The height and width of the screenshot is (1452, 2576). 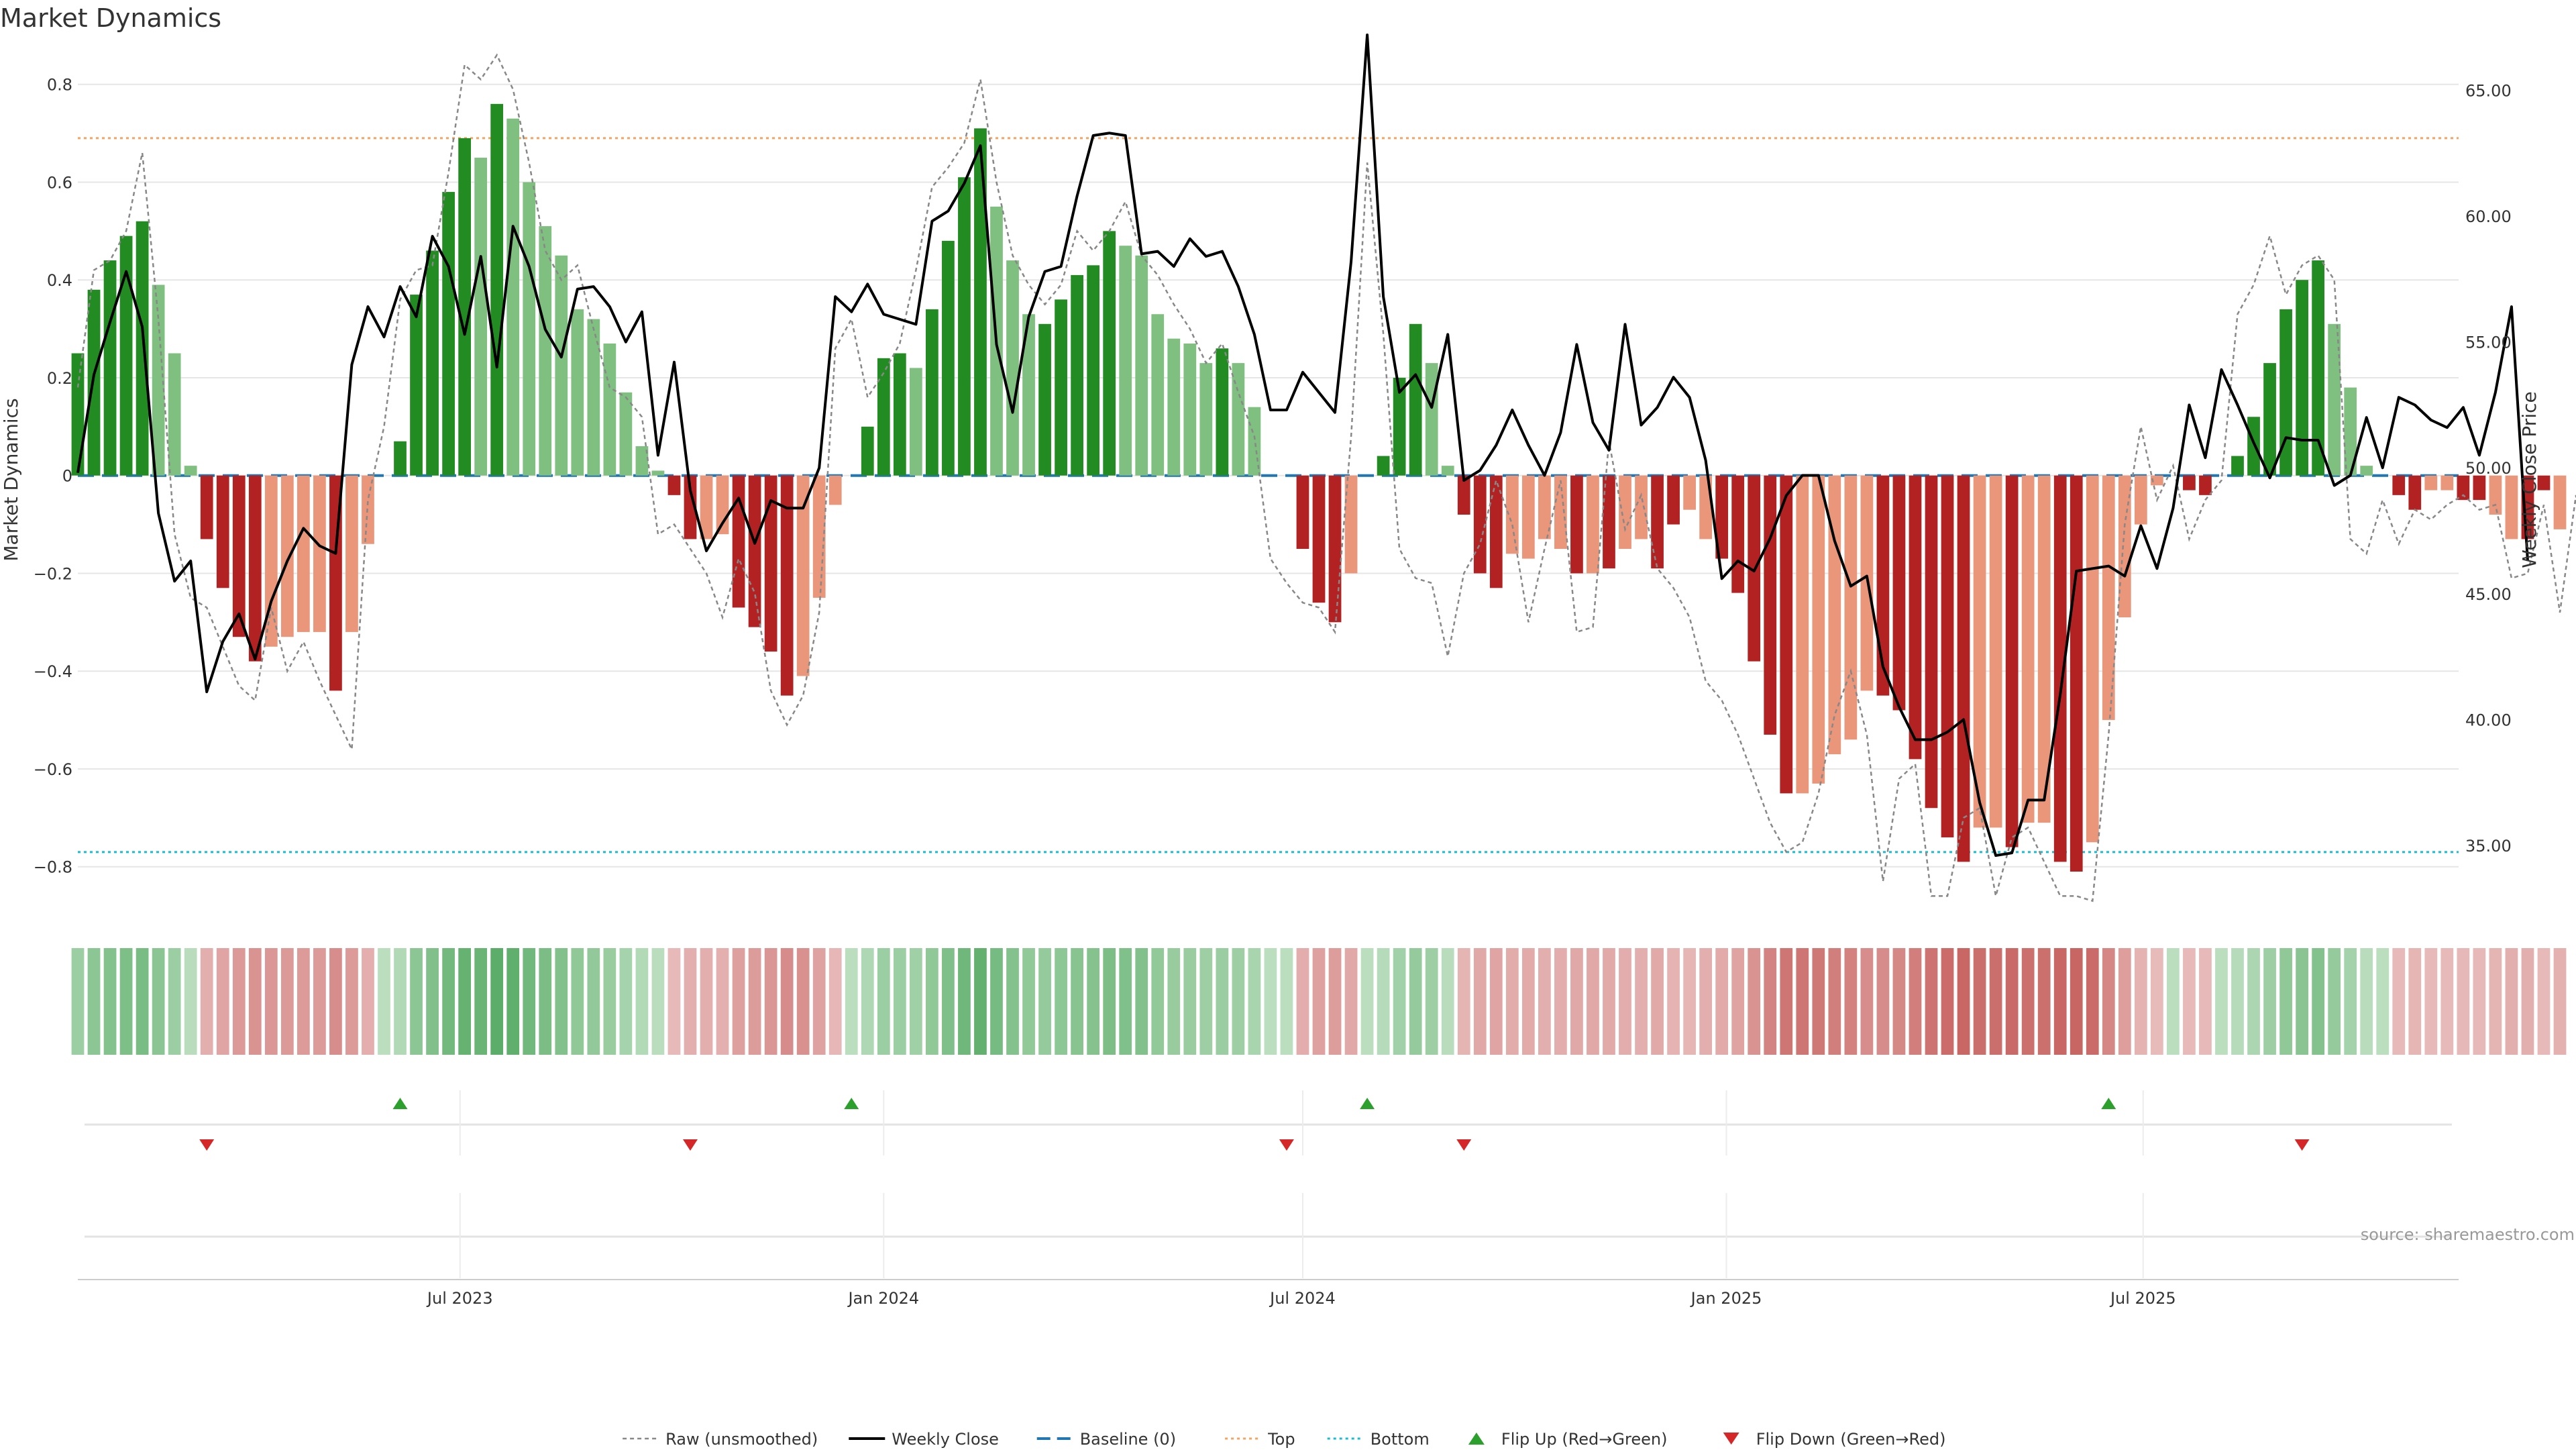 What do you see at coordinates (945, 1439) in the screenshot?
I see `legend-label: Weekly Close` at bounding box center [945, 1439].